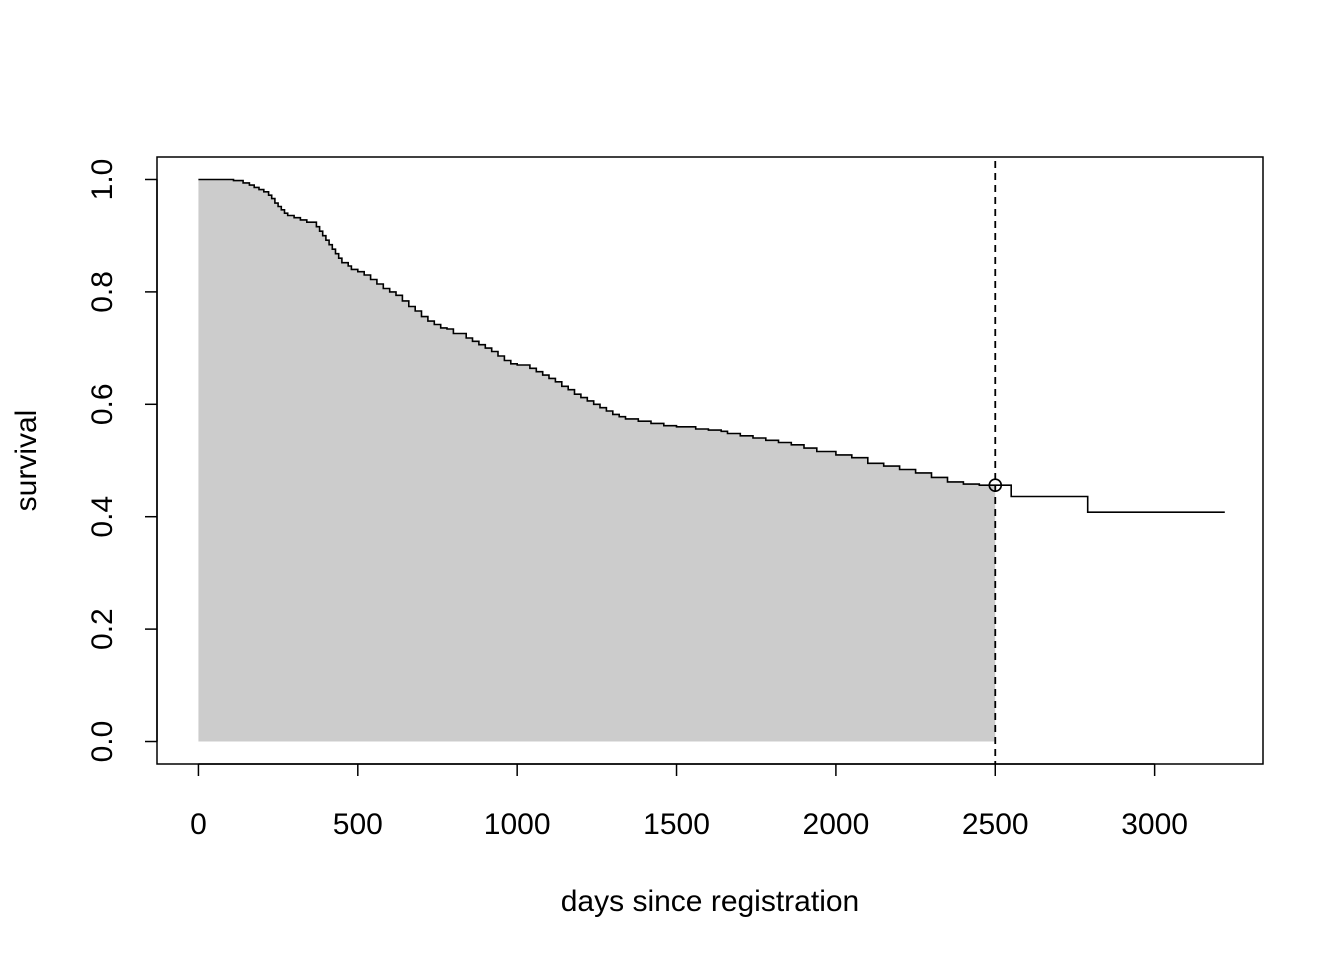  Describe the element at coordinates (1154, 824) in the screenshot. I see `x-tick-label: 3000` at that location.